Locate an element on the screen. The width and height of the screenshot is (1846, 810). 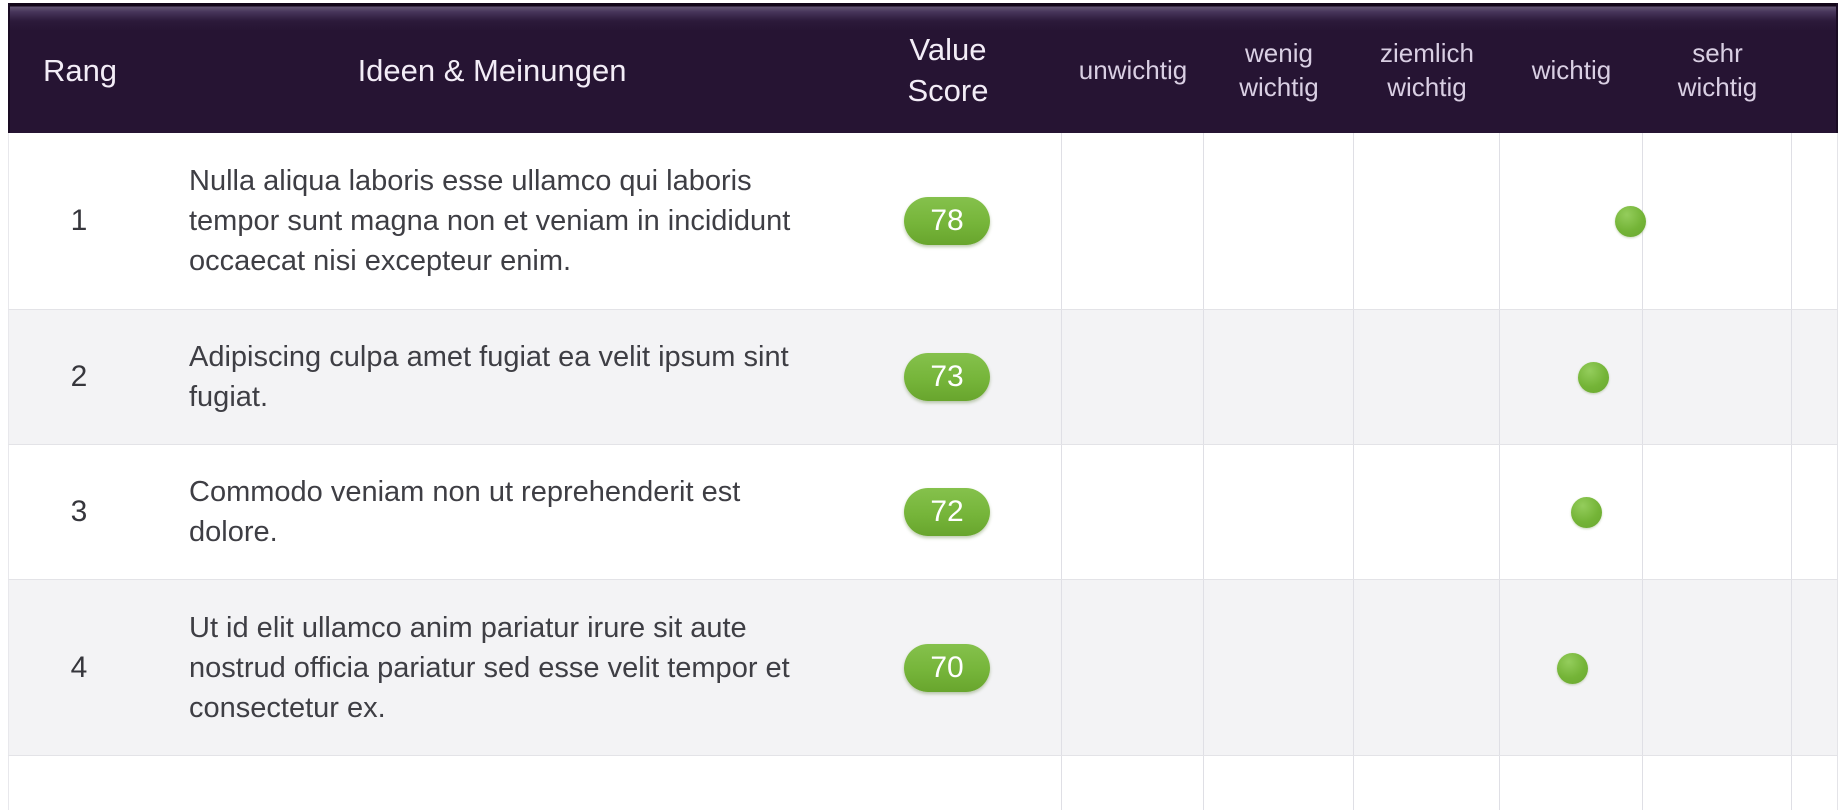
column-header-sehr-wichtig: sehr wichtig is located at coordinates (1717, 70).